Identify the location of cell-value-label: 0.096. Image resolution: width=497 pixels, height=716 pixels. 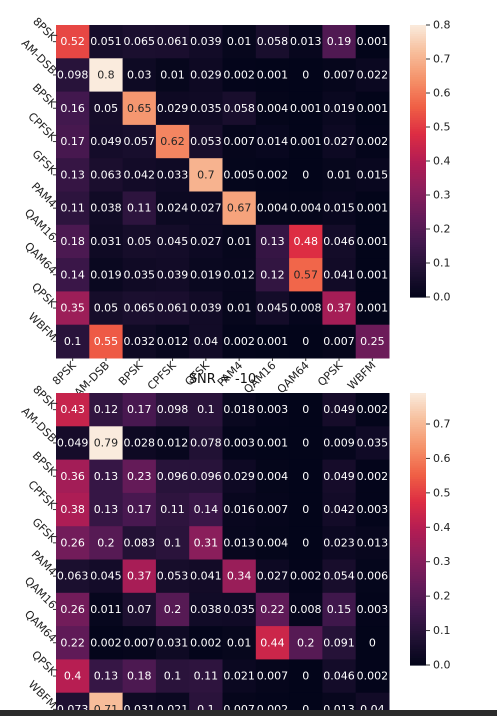
(206, 476).